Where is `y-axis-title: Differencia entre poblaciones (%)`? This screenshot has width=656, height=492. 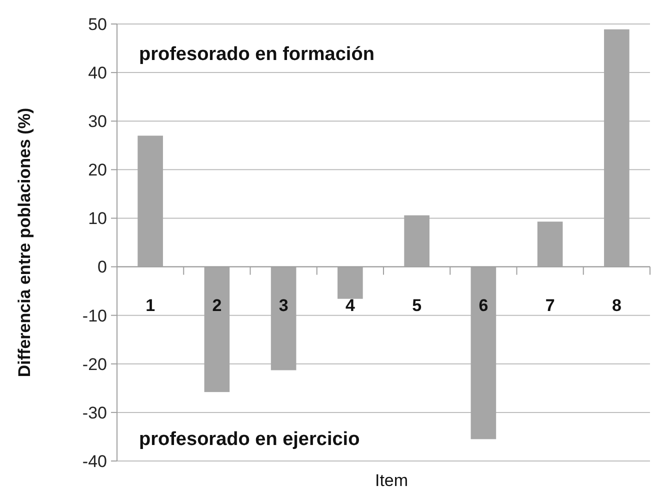 y-axis-title: Differencia entre poblaciones (%) is located at coordinates (24, 243).